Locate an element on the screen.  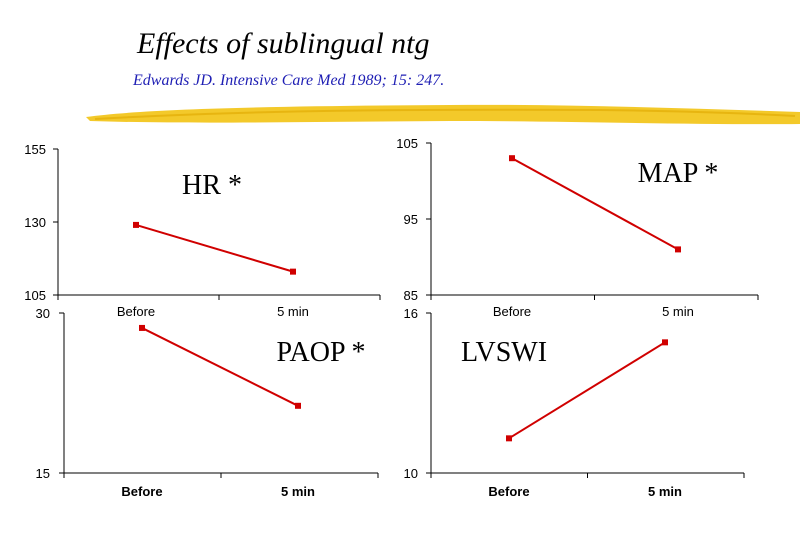
panel-label: HR * is located at coordinates (212, 185).